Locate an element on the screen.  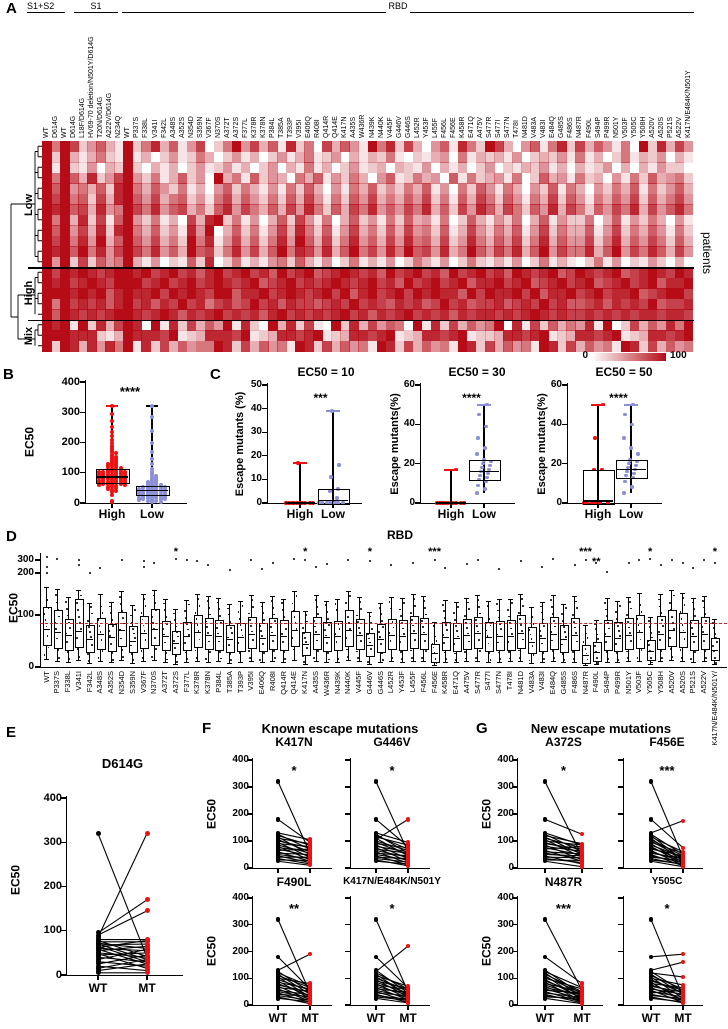
d-outlier-dot is located at coordinates (78, 565).